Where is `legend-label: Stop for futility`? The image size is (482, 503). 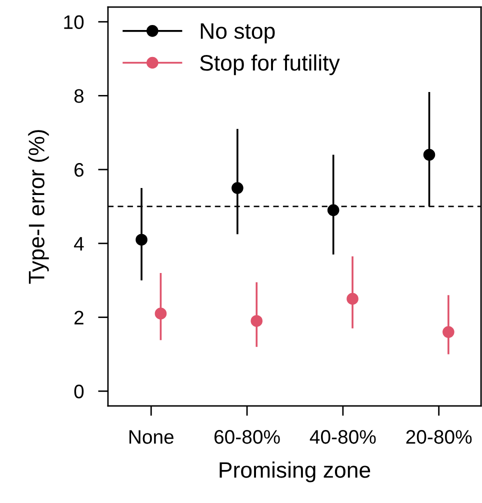 legend-label: Stop for futility is located at coordinates (270, 65).